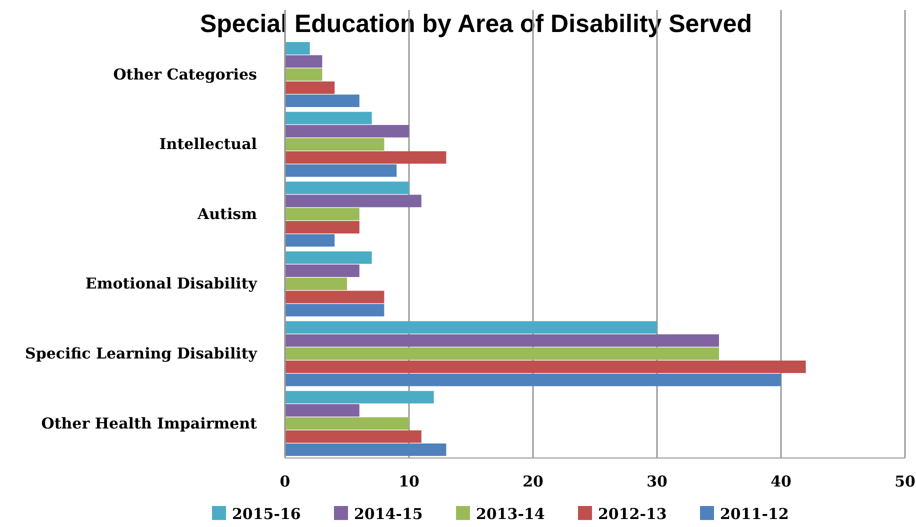 The width and height of the screenshot is (916, 527). I want to click on y-tick-label: Other Categories, so click(185, 74).